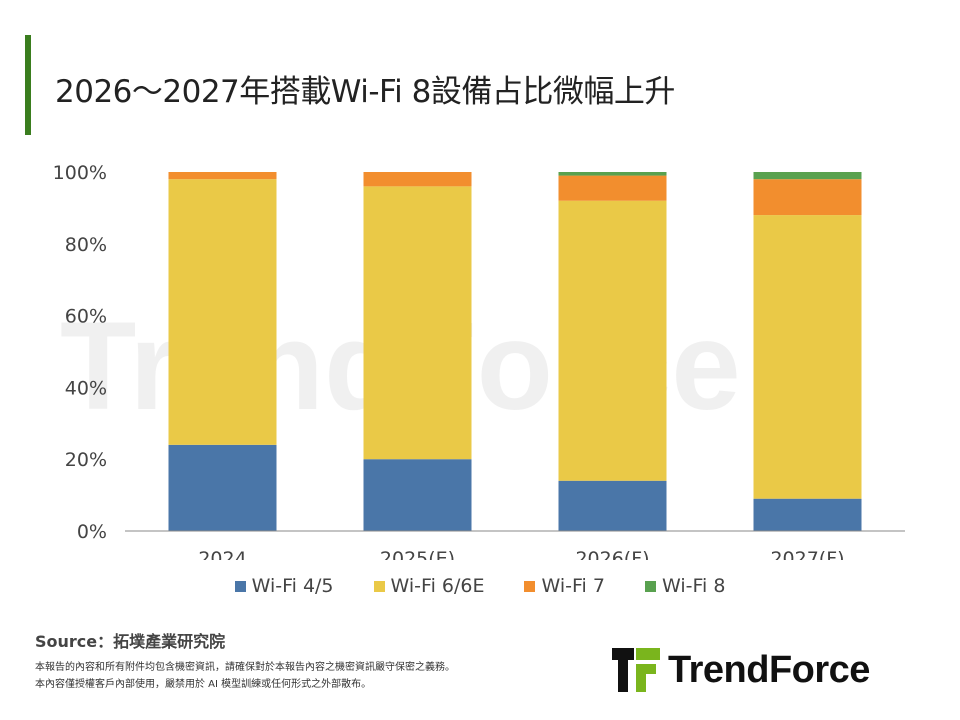 Image resolution: width=960 pixels, height=720 pixels. Describe the element at coordinates (693, 586) in the screenshot. I see `legend-label: Wi-Fi 8` at that location.